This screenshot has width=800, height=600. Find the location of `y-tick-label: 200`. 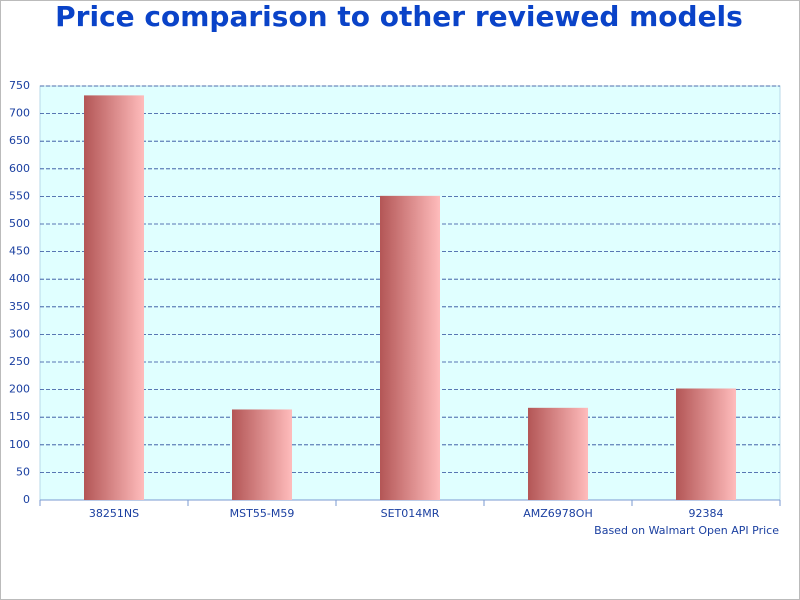

y-tick-label: 200 is located at coordinates (19, 389).